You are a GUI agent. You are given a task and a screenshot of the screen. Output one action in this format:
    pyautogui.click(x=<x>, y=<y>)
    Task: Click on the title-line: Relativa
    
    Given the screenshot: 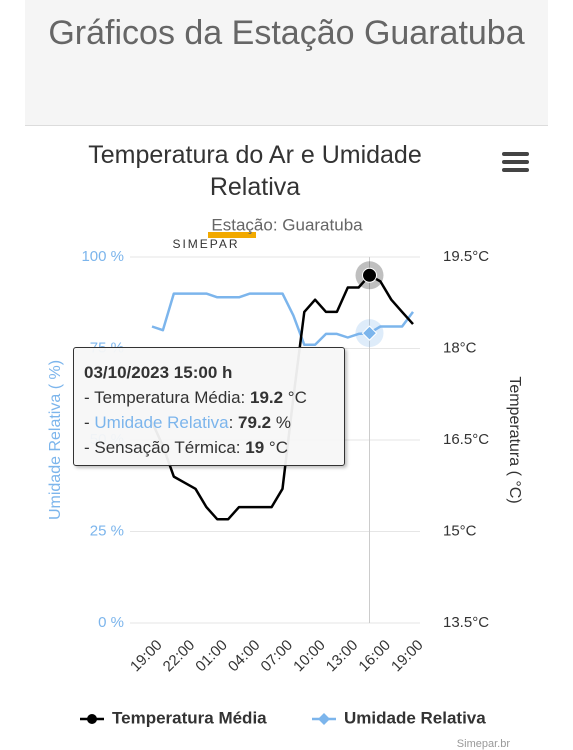 What is the action you would take?
    pyautogui.click(x=255, y=187)
    